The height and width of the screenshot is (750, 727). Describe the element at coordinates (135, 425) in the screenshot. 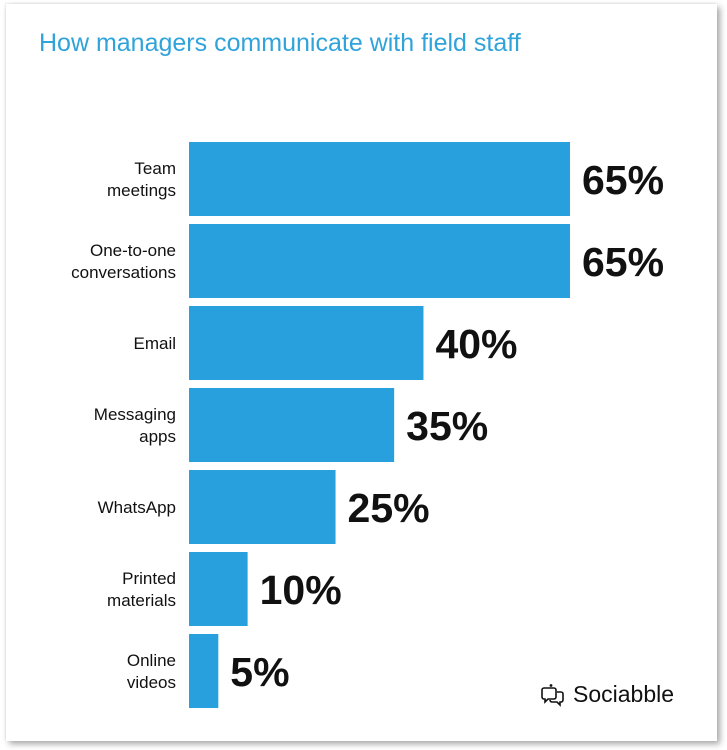

I see `category-label-3: Messaging apps` at that location.